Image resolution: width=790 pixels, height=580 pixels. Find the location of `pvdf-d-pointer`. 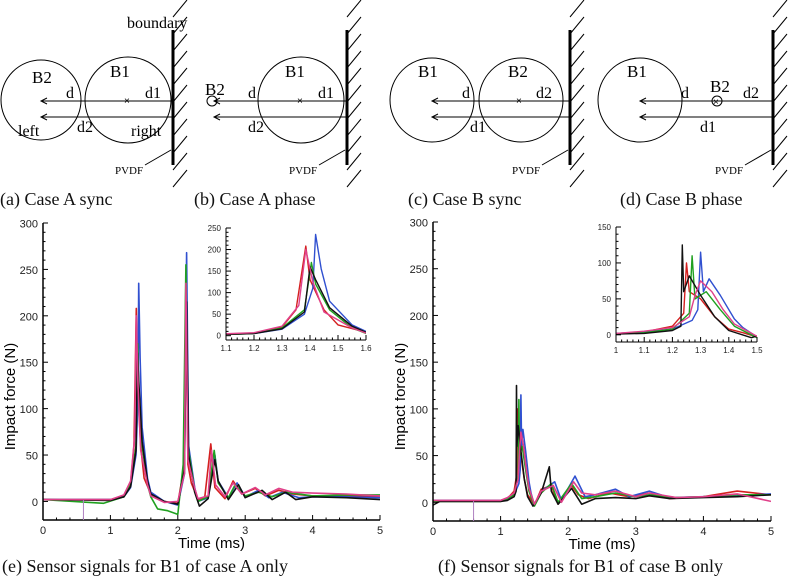

pvdf-d-pointer is located at coordinates (758, 157).